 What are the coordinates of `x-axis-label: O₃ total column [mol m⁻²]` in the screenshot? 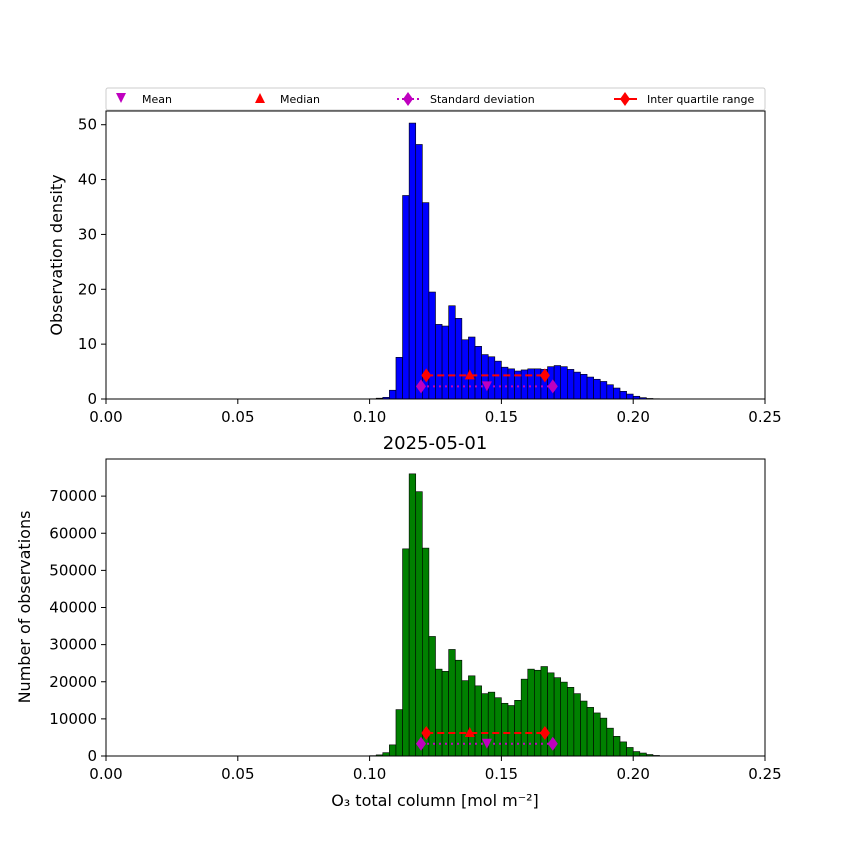 It's located at (435, 800).